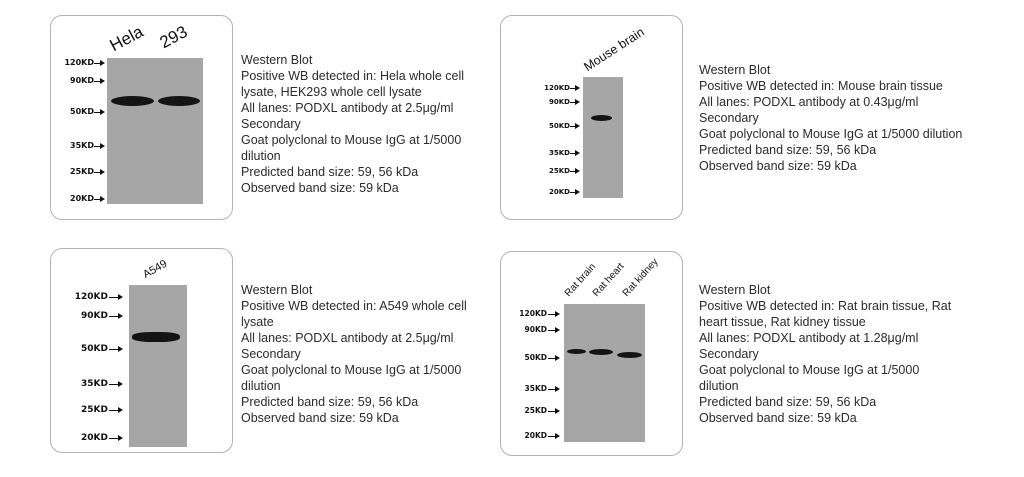 Image resolution: width=1024 pixels, height=477 pixels. Describe the element at coordinates (173, 37) in the screenshot. I see `lane-label: 293` at that location.